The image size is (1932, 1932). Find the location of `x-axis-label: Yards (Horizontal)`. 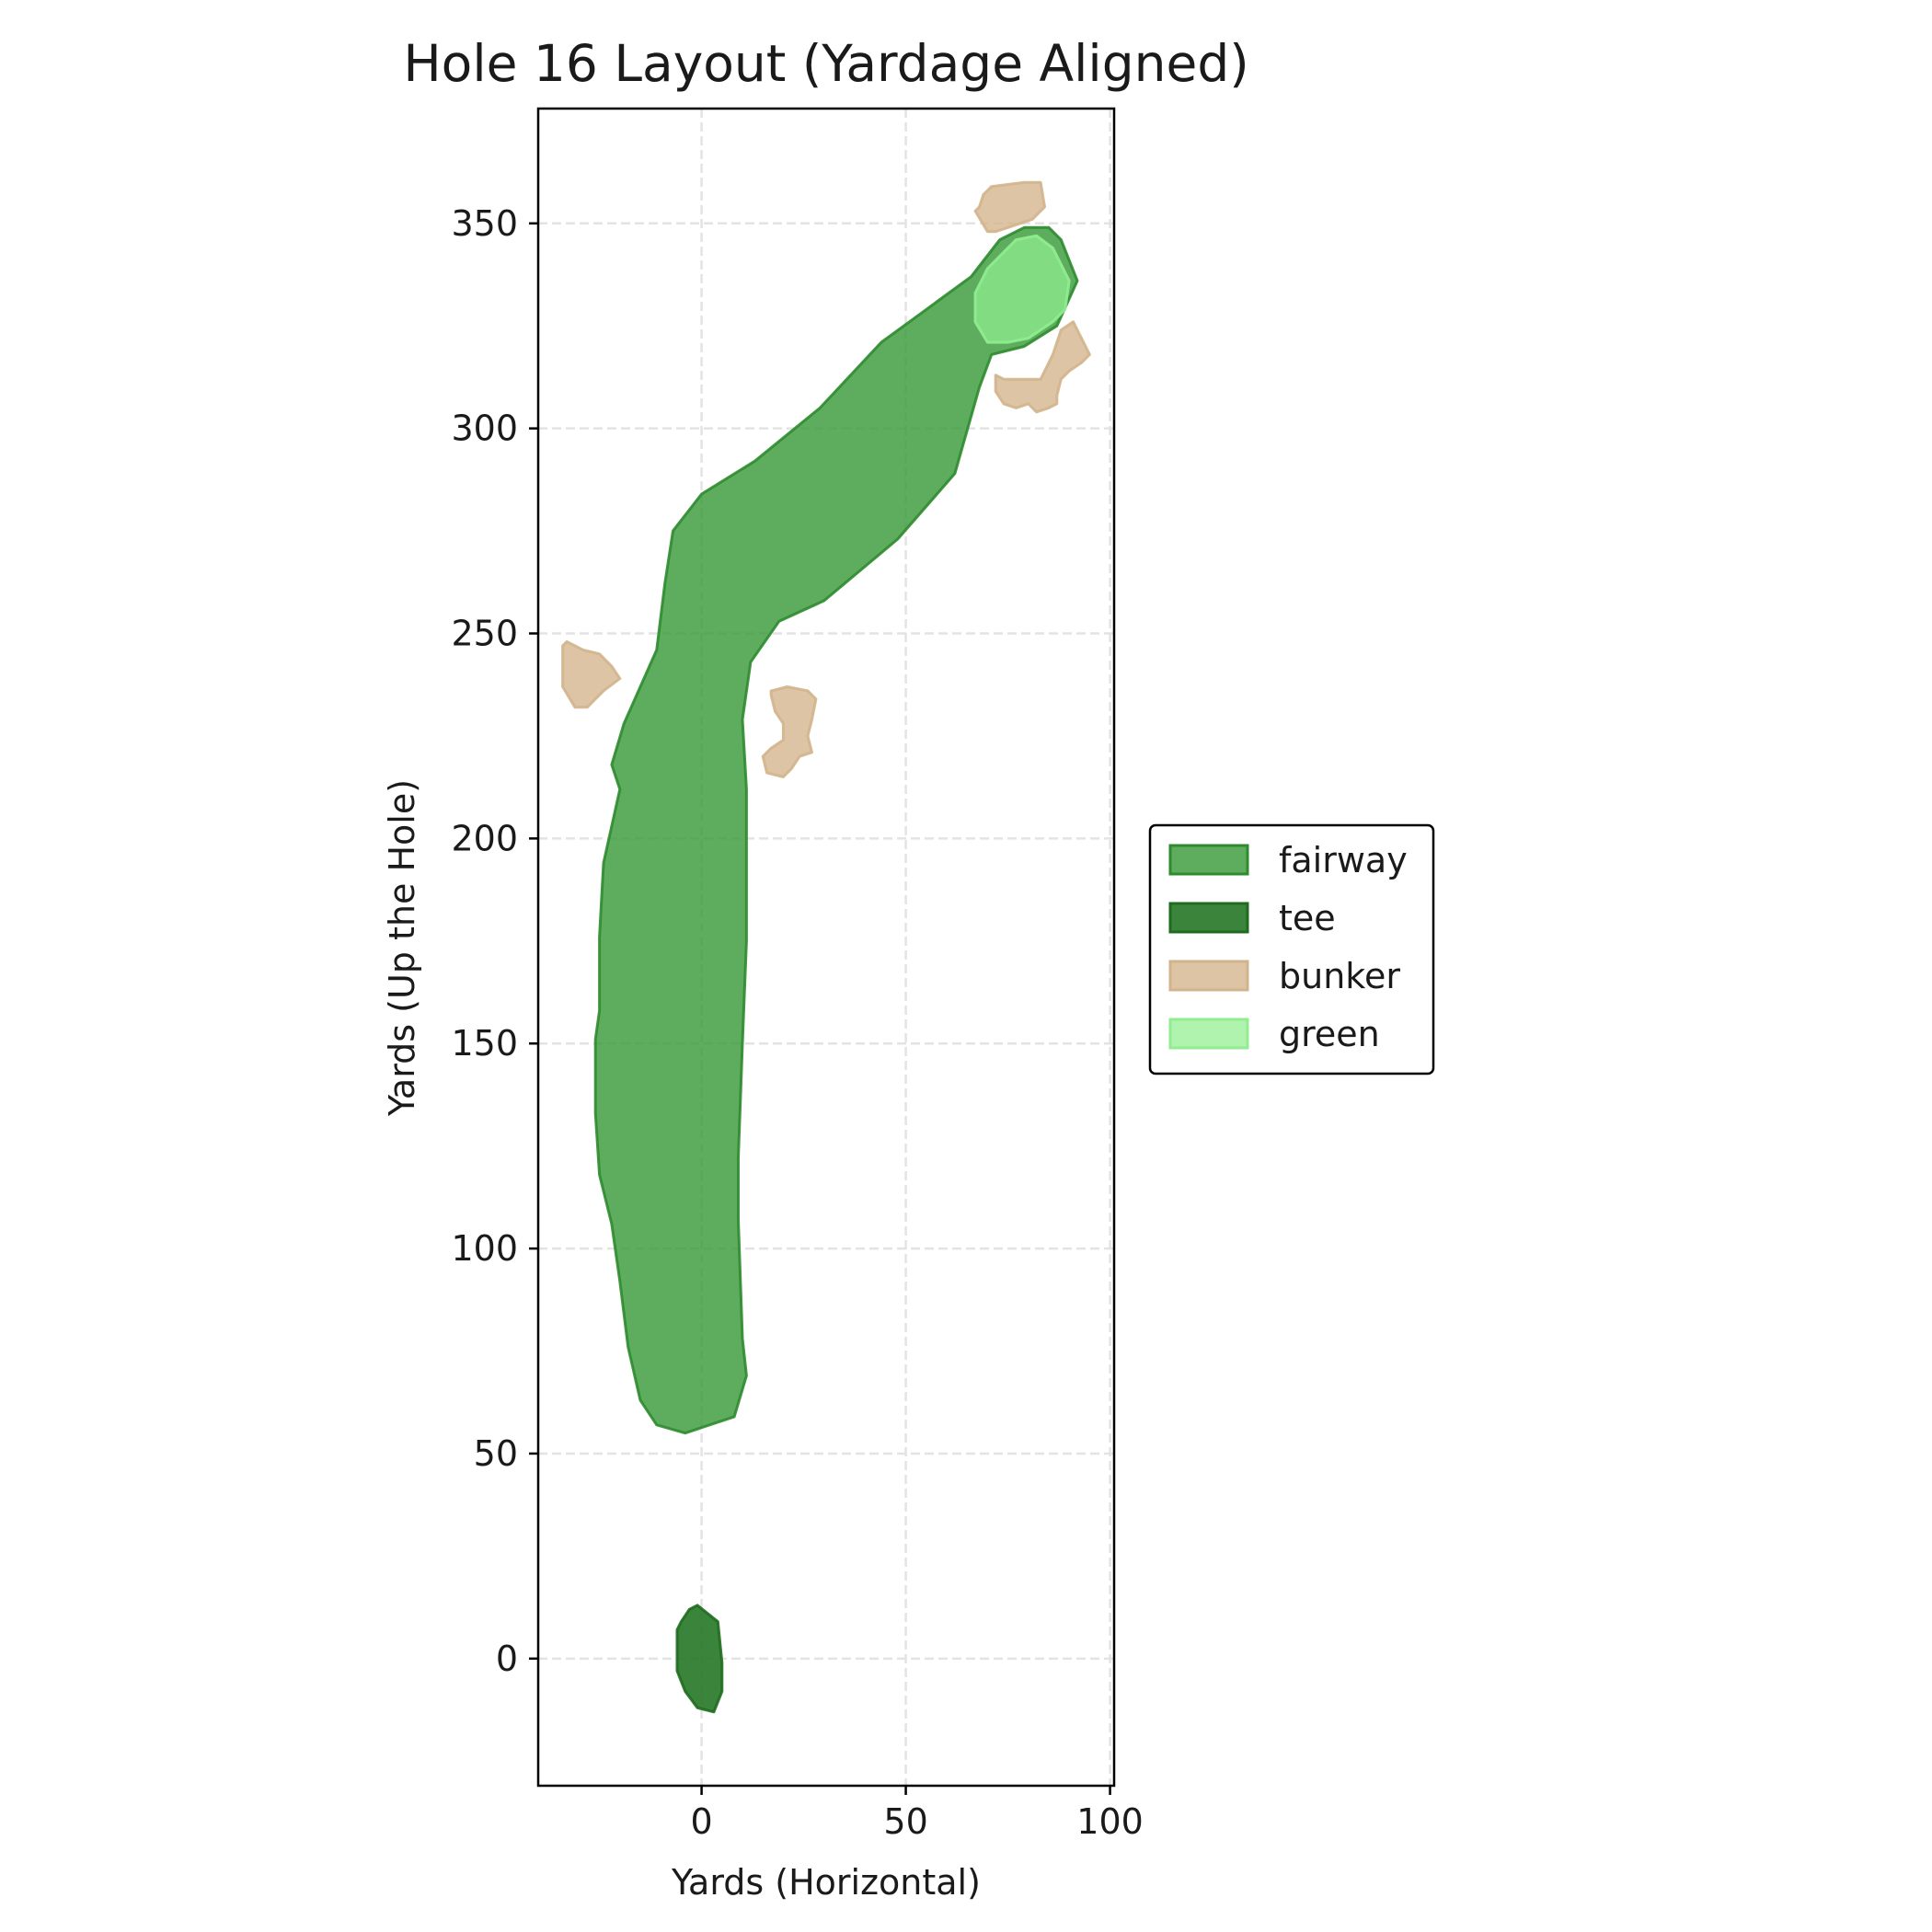

x-axis-label: Yards (Horizontal) is located at coordinates (826, 1882).